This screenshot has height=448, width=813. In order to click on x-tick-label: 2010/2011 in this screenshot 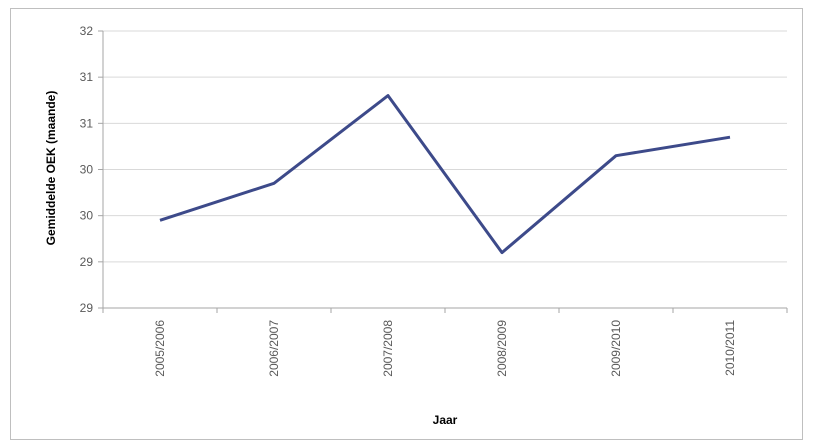, I will do `click(730, 348)`.